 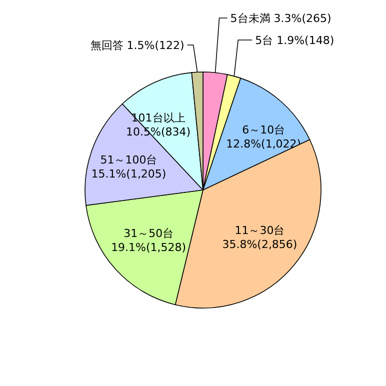 What do you see at coordinates (294, 40) in the screenshot?
I see `slice-label: 5台 1.9%(148)` at bounding box center [294, 40].